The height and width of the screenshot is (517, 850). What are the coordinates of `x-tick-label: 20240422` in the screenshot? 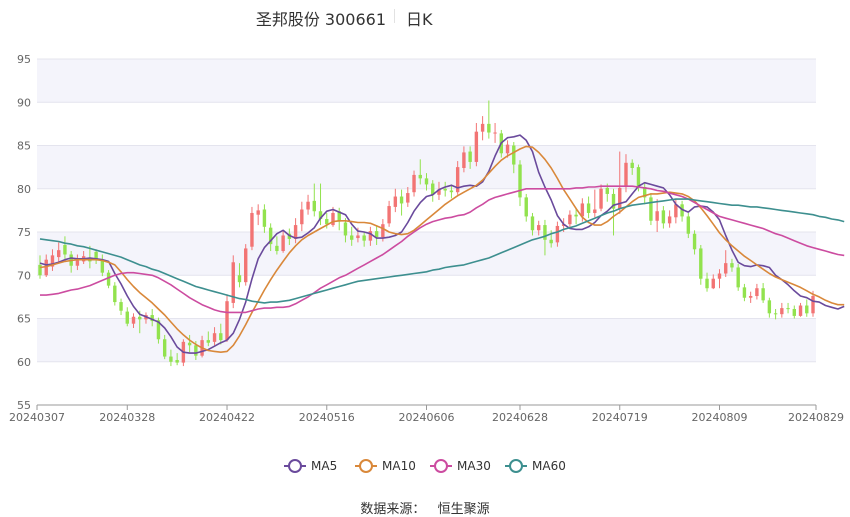 It's located at (227, 417).